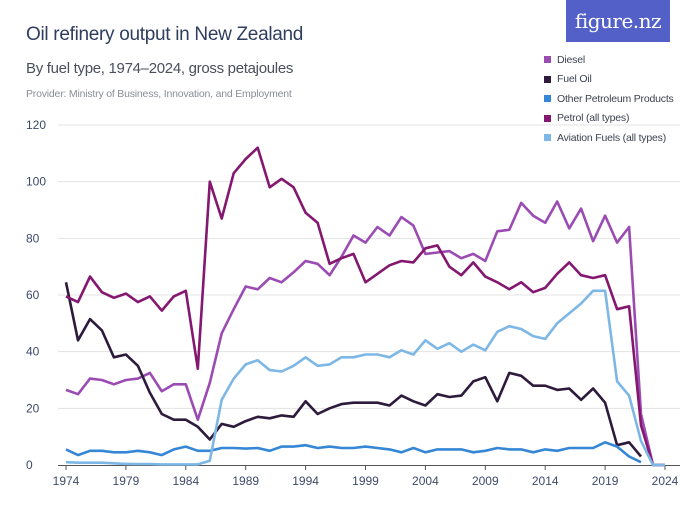  What do you see at coordinates (545, 481) in the screenshot?
I see `x-tick-label: 2014` at bounding box center [545, 481].